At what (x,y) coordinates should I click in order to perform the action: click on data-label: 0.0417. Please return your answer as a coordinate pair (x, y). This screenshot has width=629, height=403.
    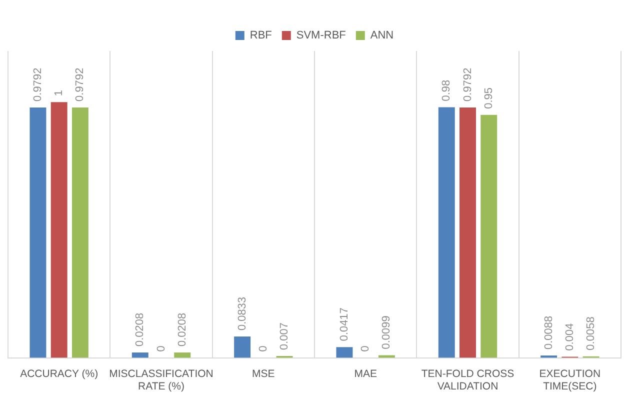
    Looking at the image, I should click on (344, 324).